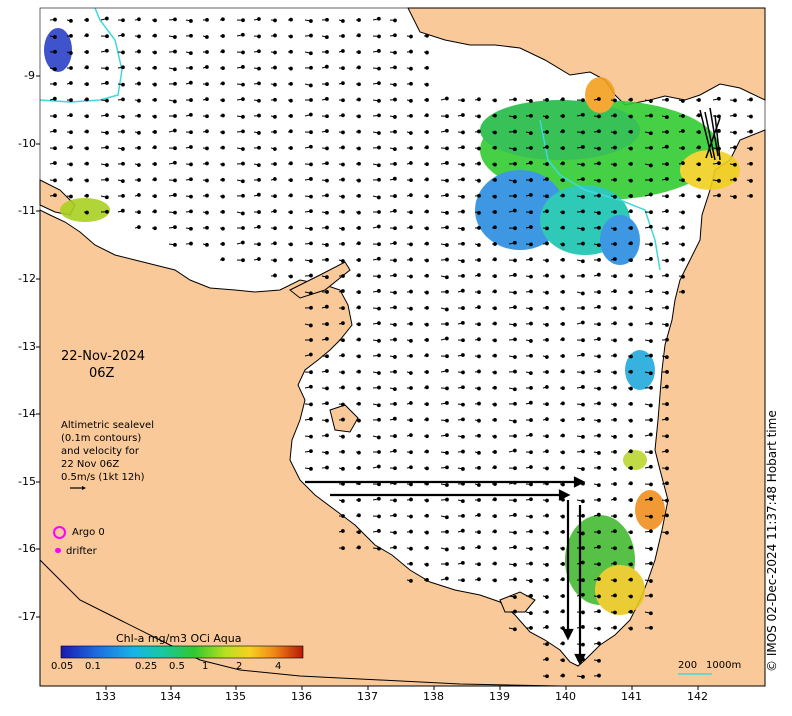 Image resolution: width=792 pixels, height=716 pixels. I want to click on lon-tick-label: 142, so click(697, 696).